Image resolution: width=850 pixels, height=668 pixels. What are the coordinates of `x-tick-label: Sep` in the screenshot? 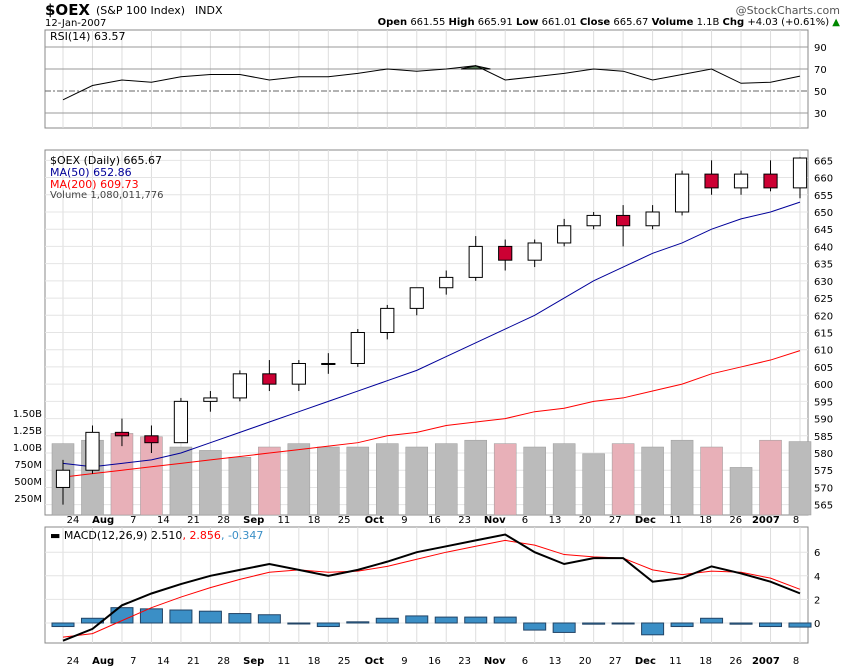 It's located at (253, 520).